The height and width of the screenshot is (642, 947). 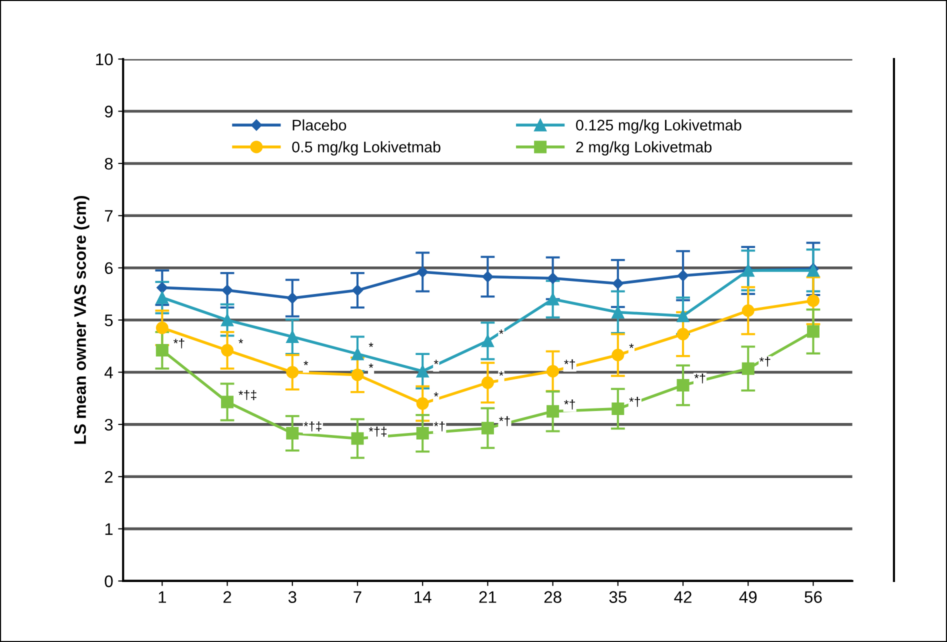 I want to click on x-tick-label: 35, so click(x=617, y=597).